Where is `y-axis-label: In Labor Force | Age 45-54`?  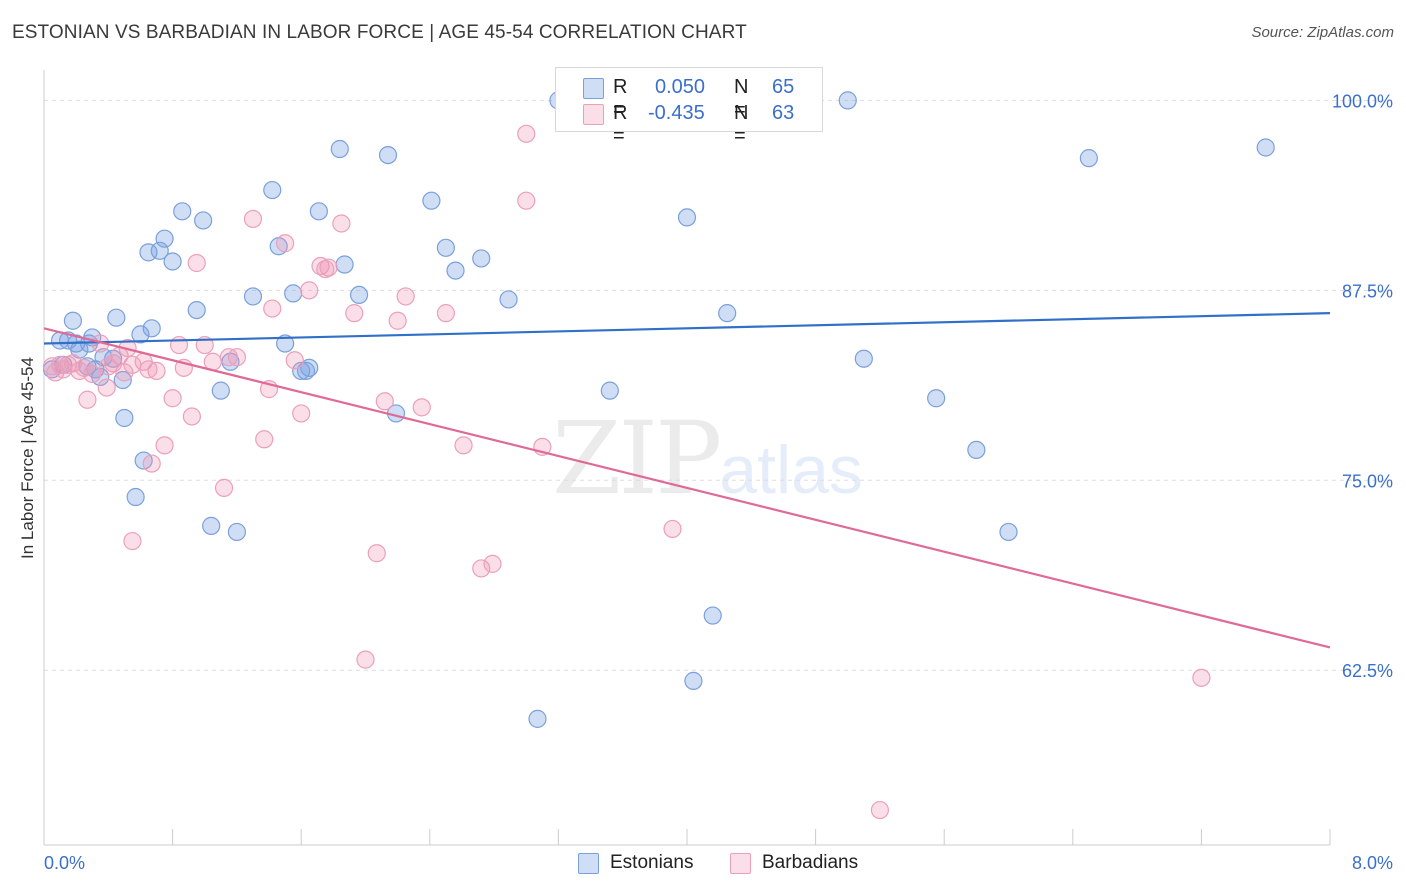
y-axis-label: In Labor Force | Age 45-54 is located at coordinates (27, 458).